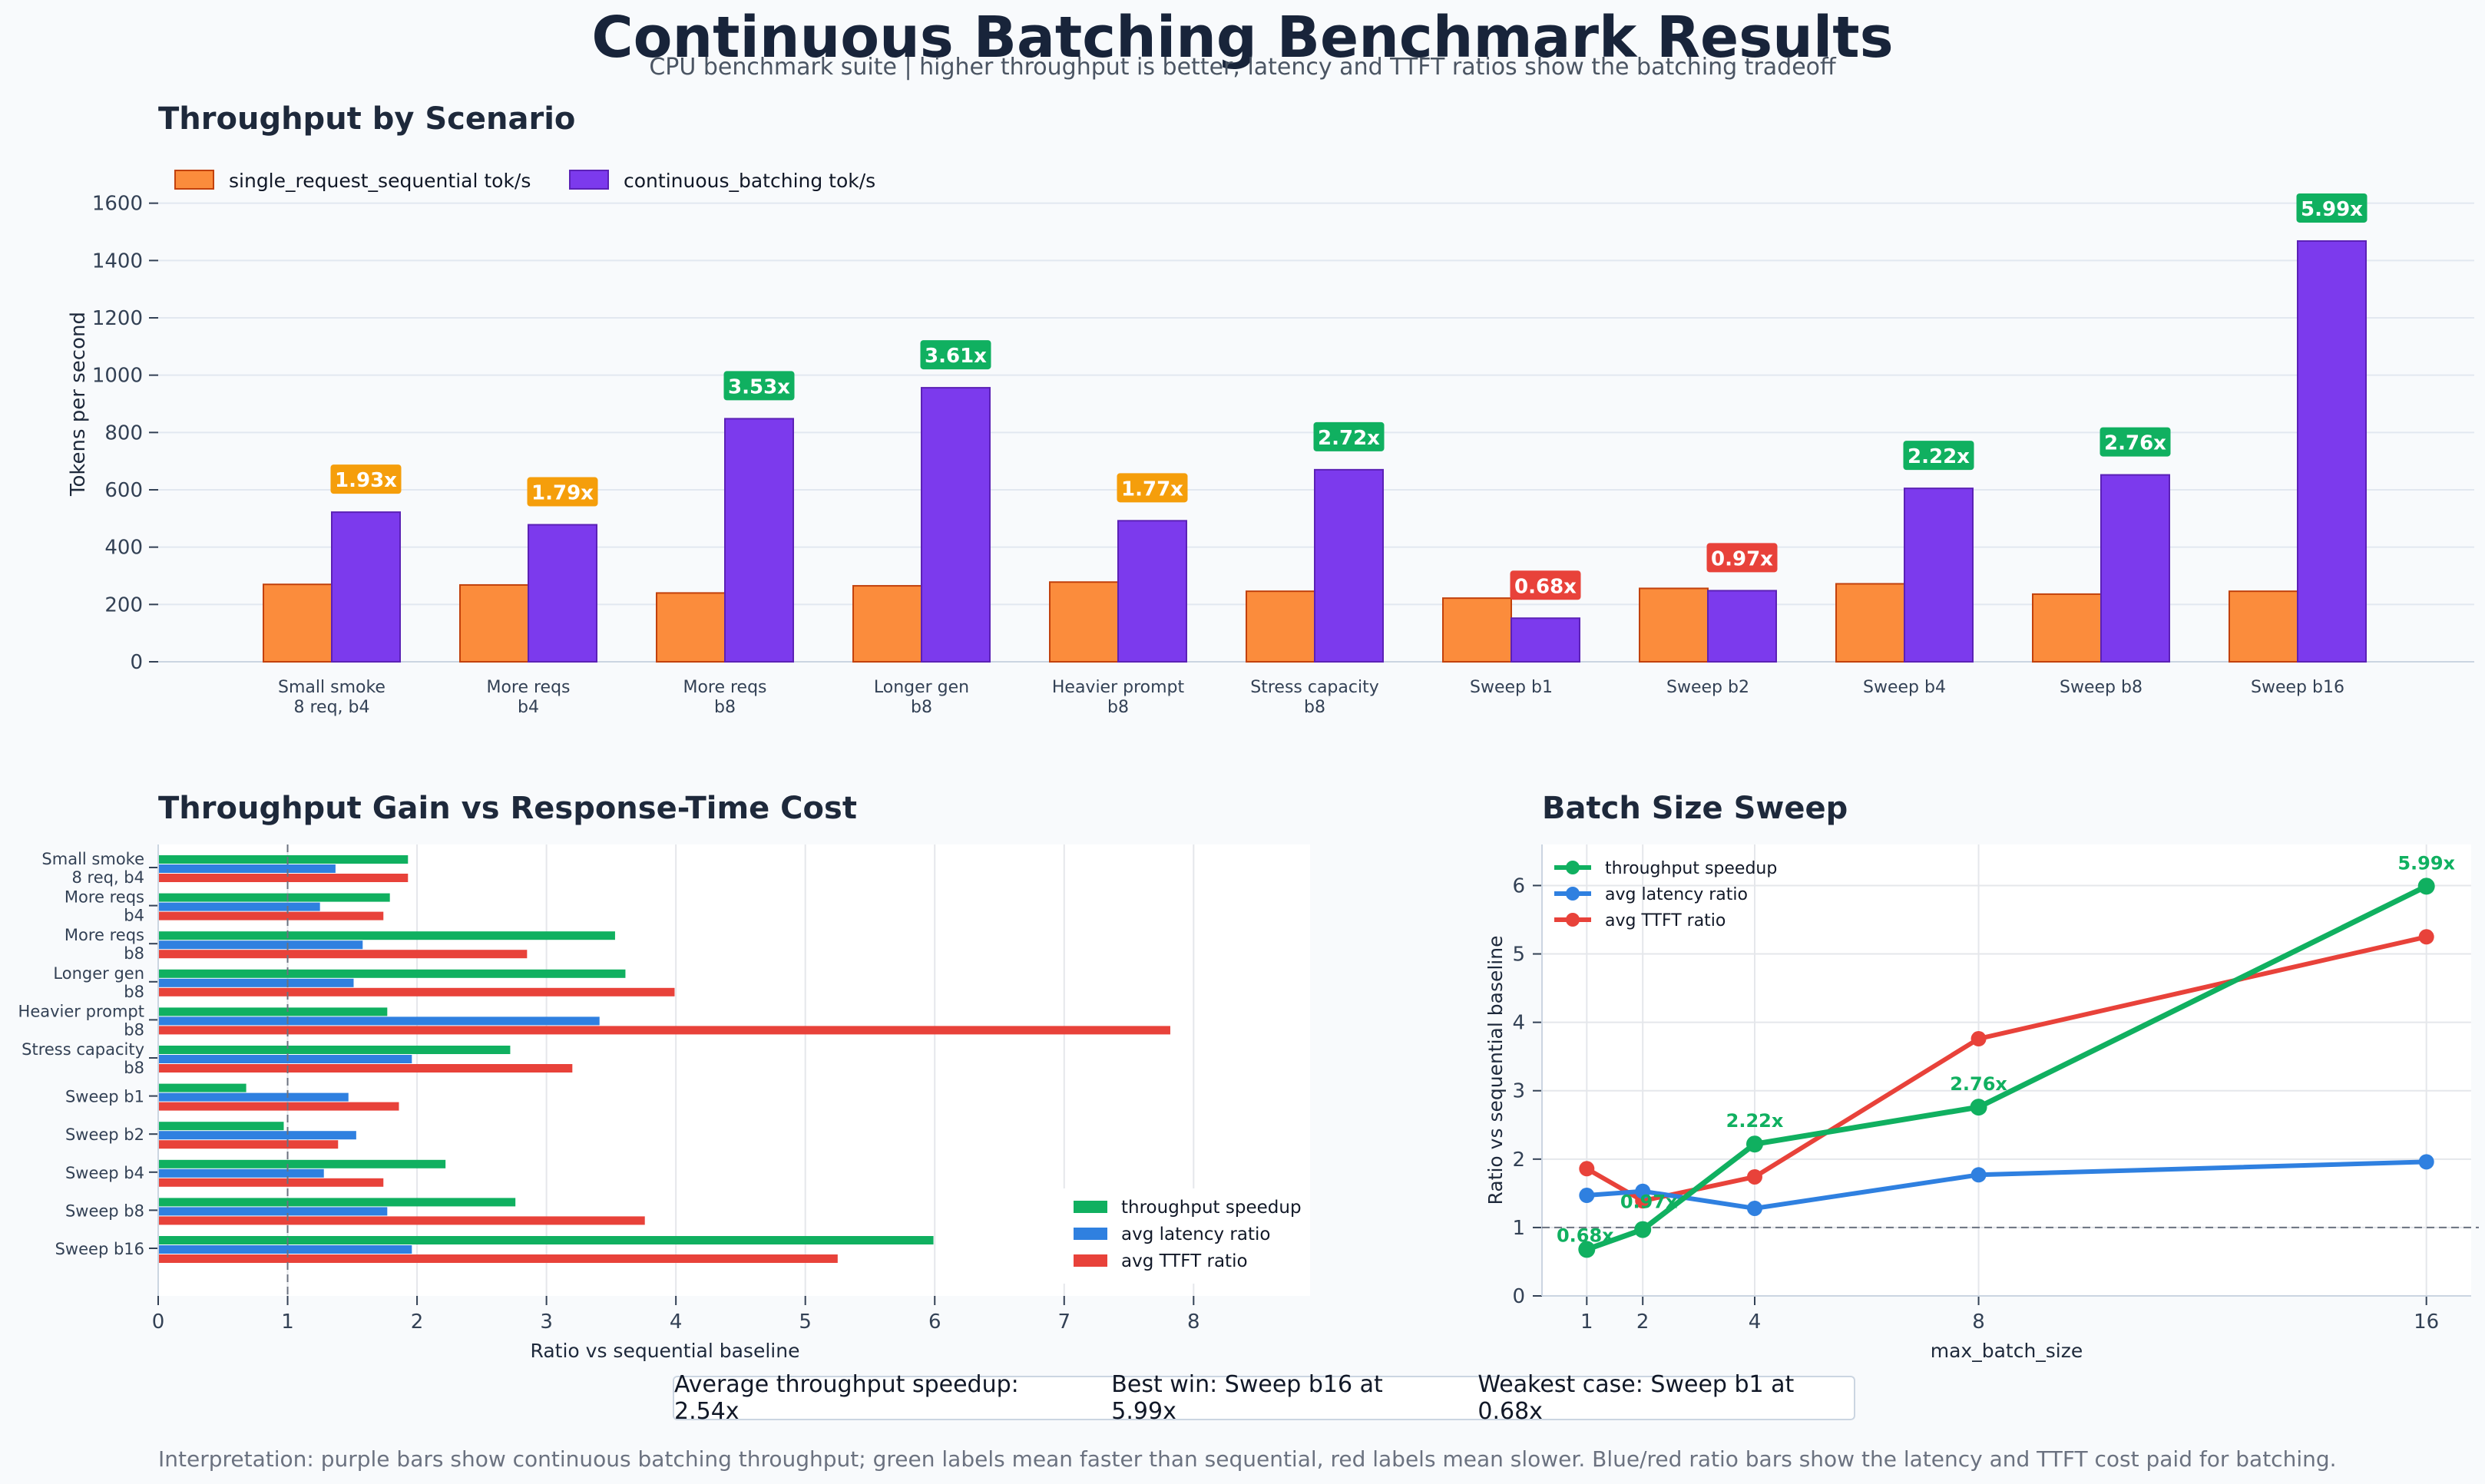  Describe the element at coordinates (1211, 1208) in the screenshot. I see `legend-label: throughput speedup` at that location.